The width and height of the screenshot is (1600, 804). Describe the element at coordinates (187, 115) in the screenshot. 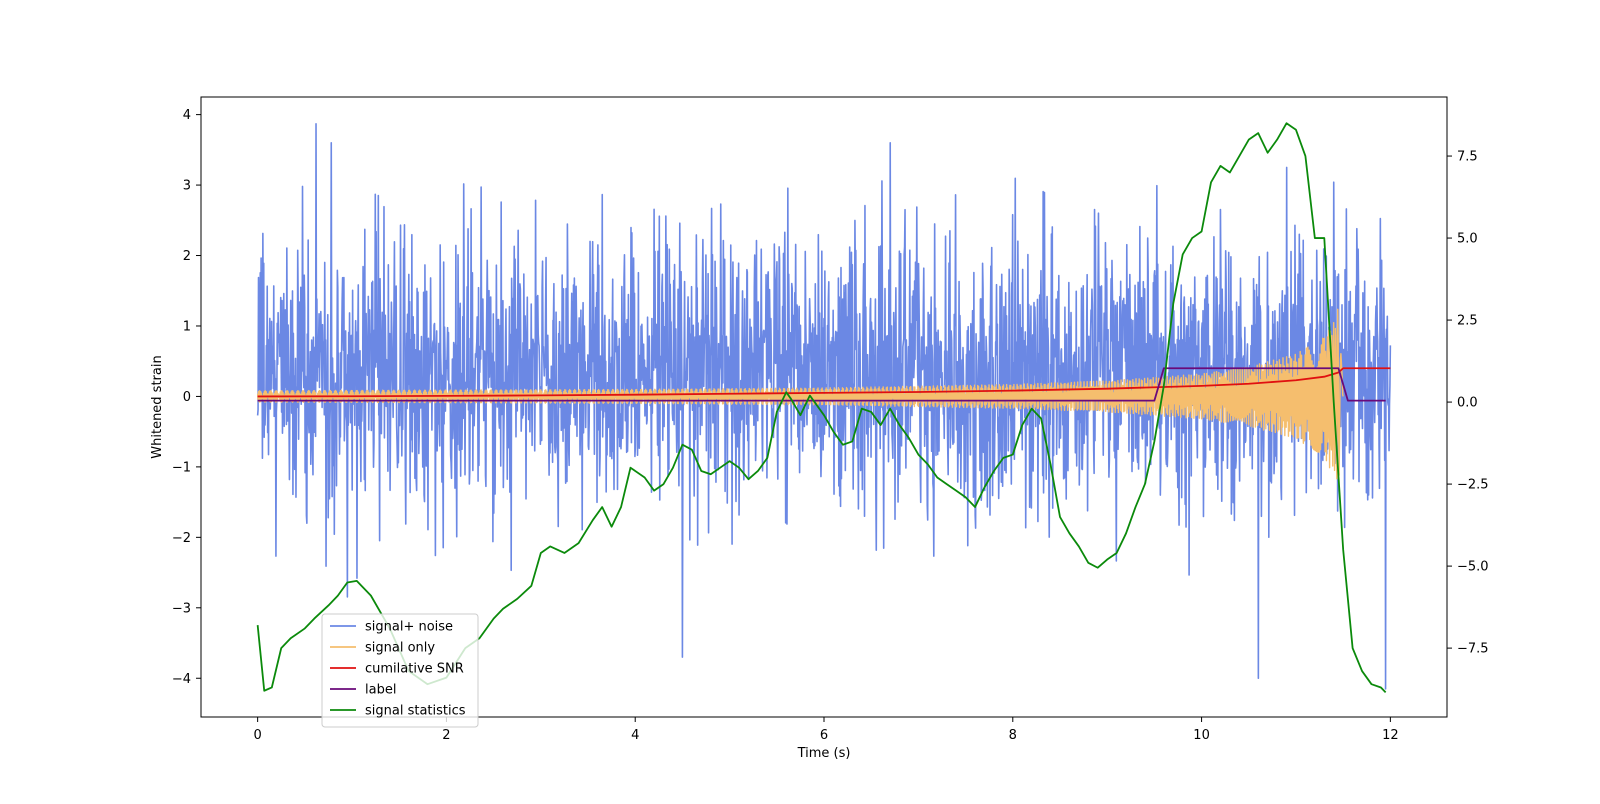

I see `y-tick-label: 4` at that location.